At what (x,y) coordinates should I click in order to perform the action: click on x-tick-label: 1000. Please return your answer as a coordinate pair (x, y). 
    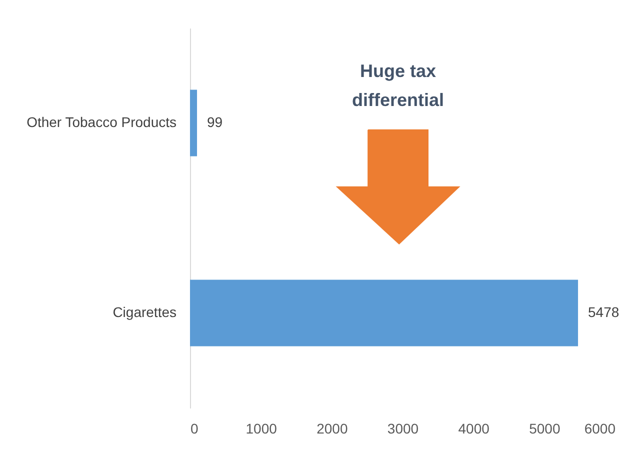
    Looking at the image, I should click on (262, 428).